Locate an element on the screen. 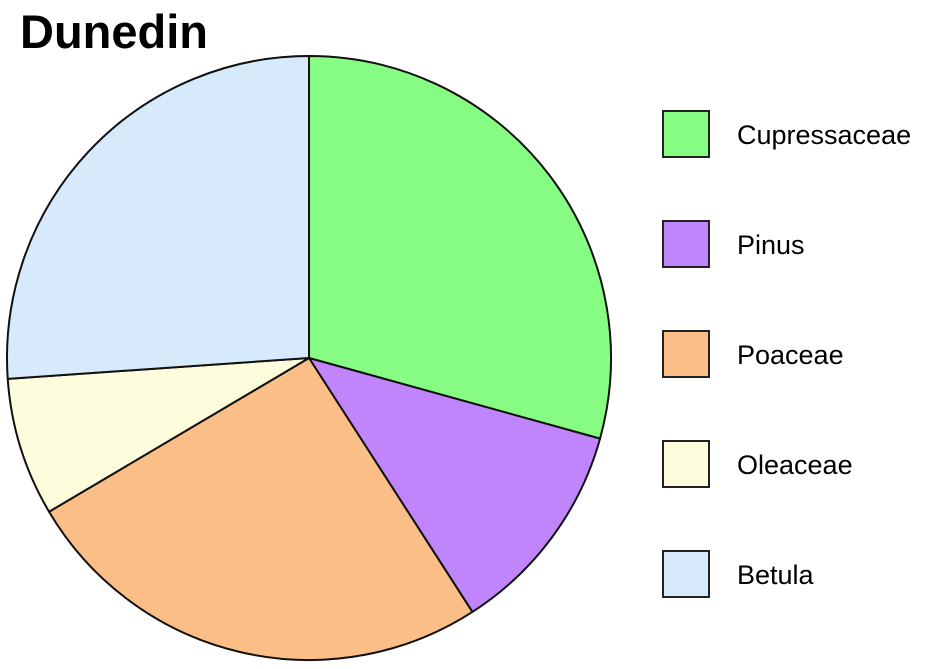 Image resolution: width=945 pixels, height=669 pixels. legend-swatch-oleaceae is located at coordinates (686, 464).